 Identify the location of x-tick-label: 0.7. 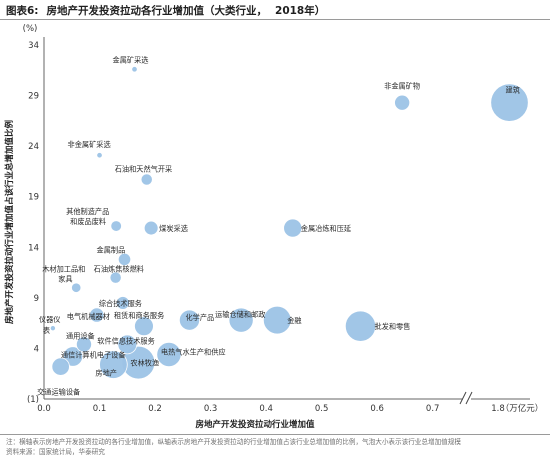
(433, 409).